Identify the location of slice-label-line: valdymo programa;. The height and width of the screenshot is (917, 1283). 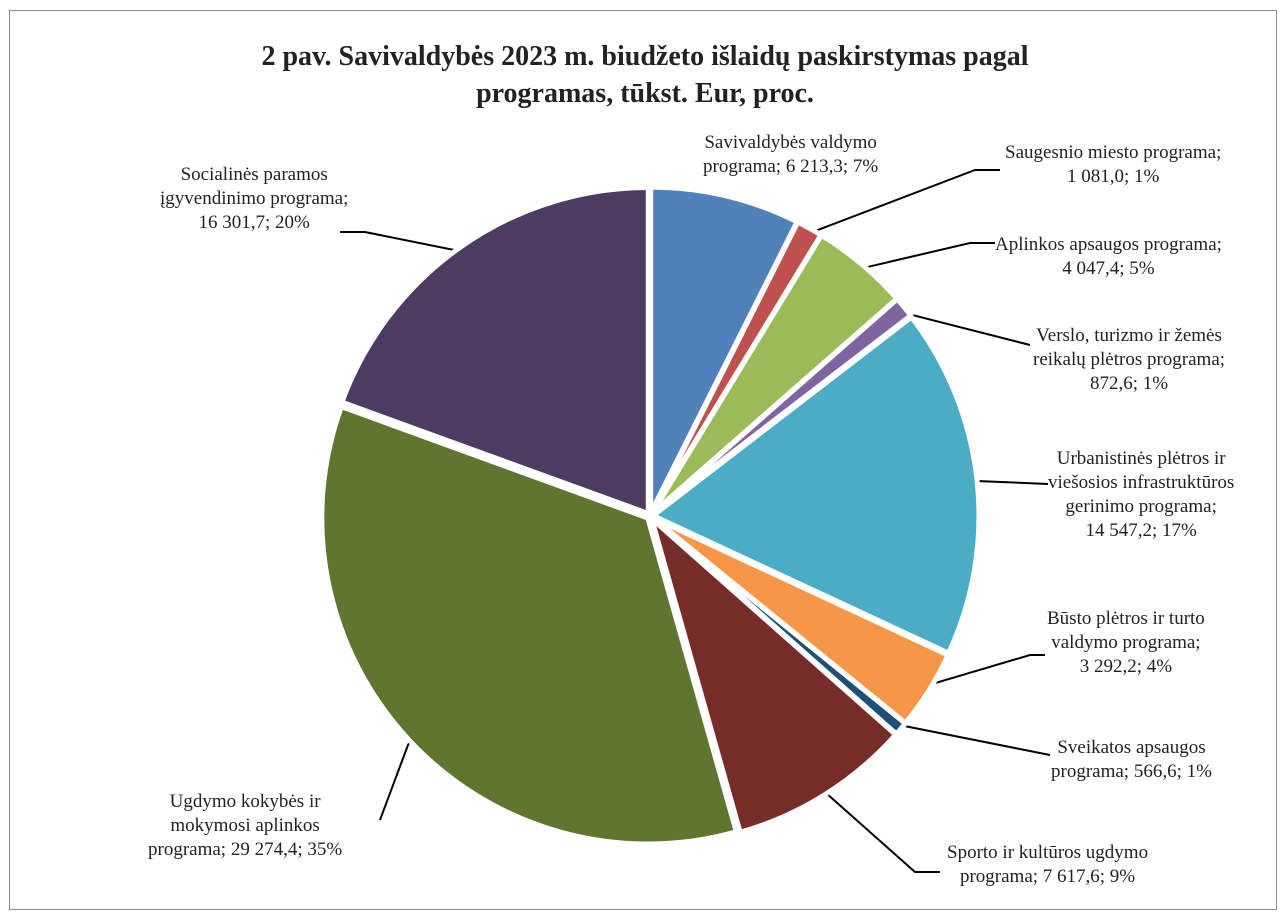
(1126, 642).